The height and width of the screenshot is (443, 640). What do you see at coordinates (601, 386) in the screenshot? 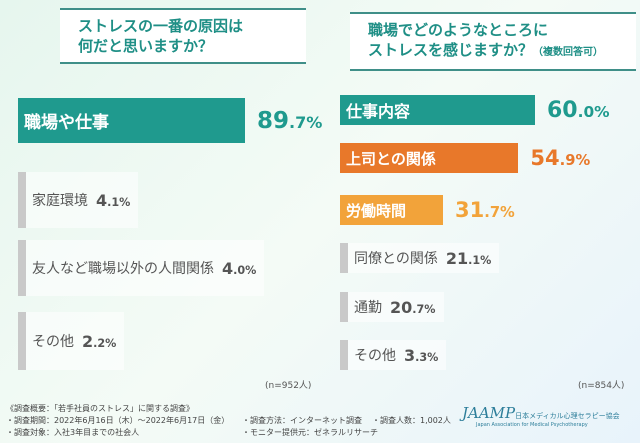
I see `n-right: (n=854人)` at bounding box center [601, 386].